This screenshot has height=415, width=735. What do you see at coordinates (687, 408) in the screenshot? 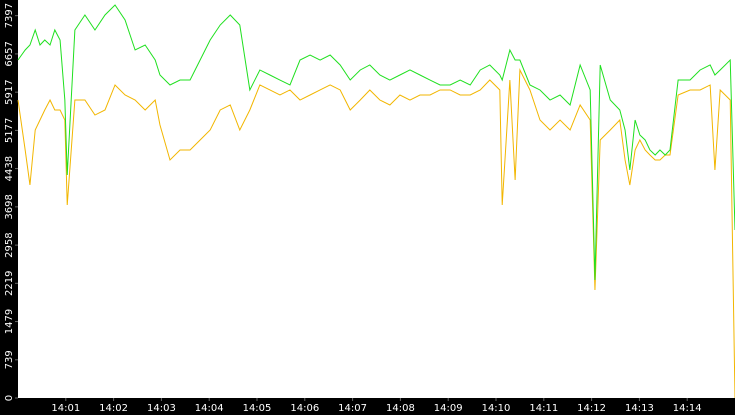
I see `x-tick-label: 14:14` at bounding box center [687, 408].